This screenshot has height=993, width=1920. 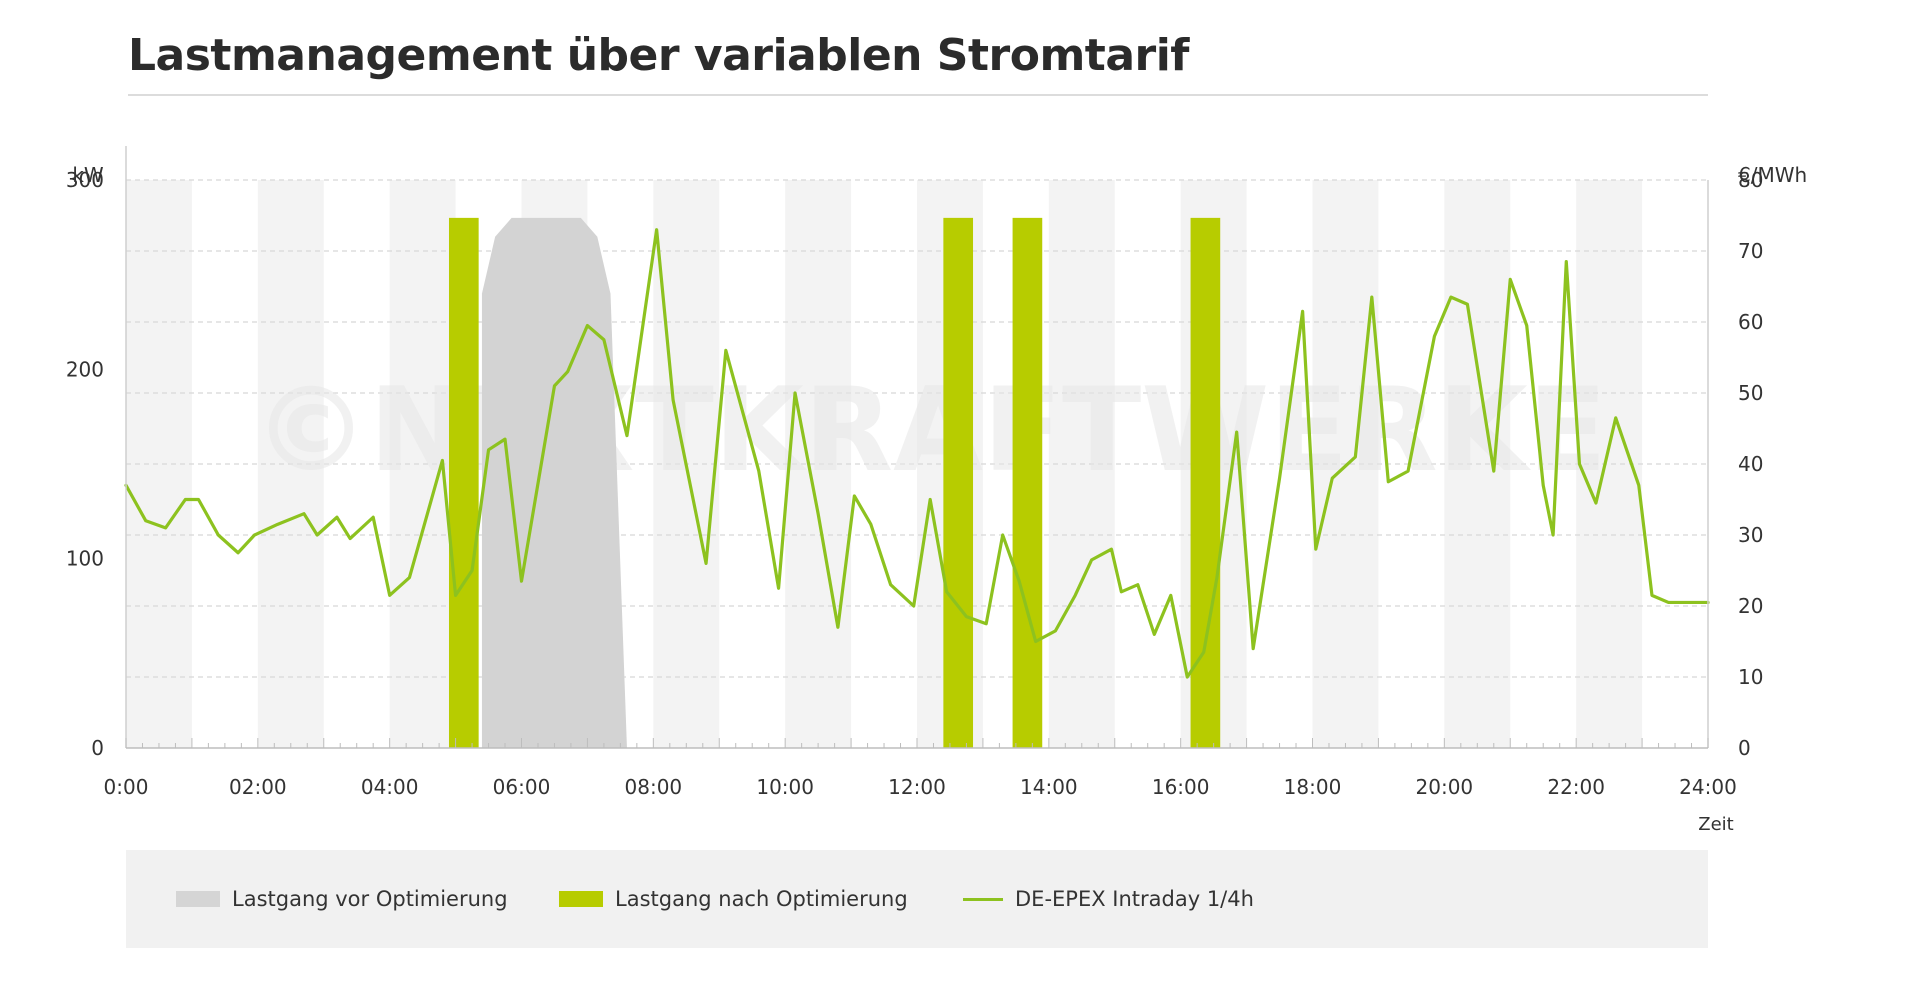 What do you see at coordinates (97, 748) in the screenshot?
I see `y-left-tick-label: 0` at bounding box center [97, 748].